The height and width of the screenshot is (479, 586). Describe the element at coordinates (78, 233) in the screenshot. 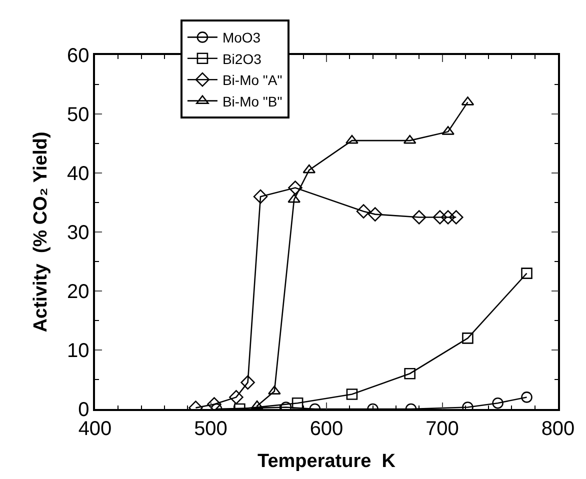

I see `y-tick-label: 30` at that location.